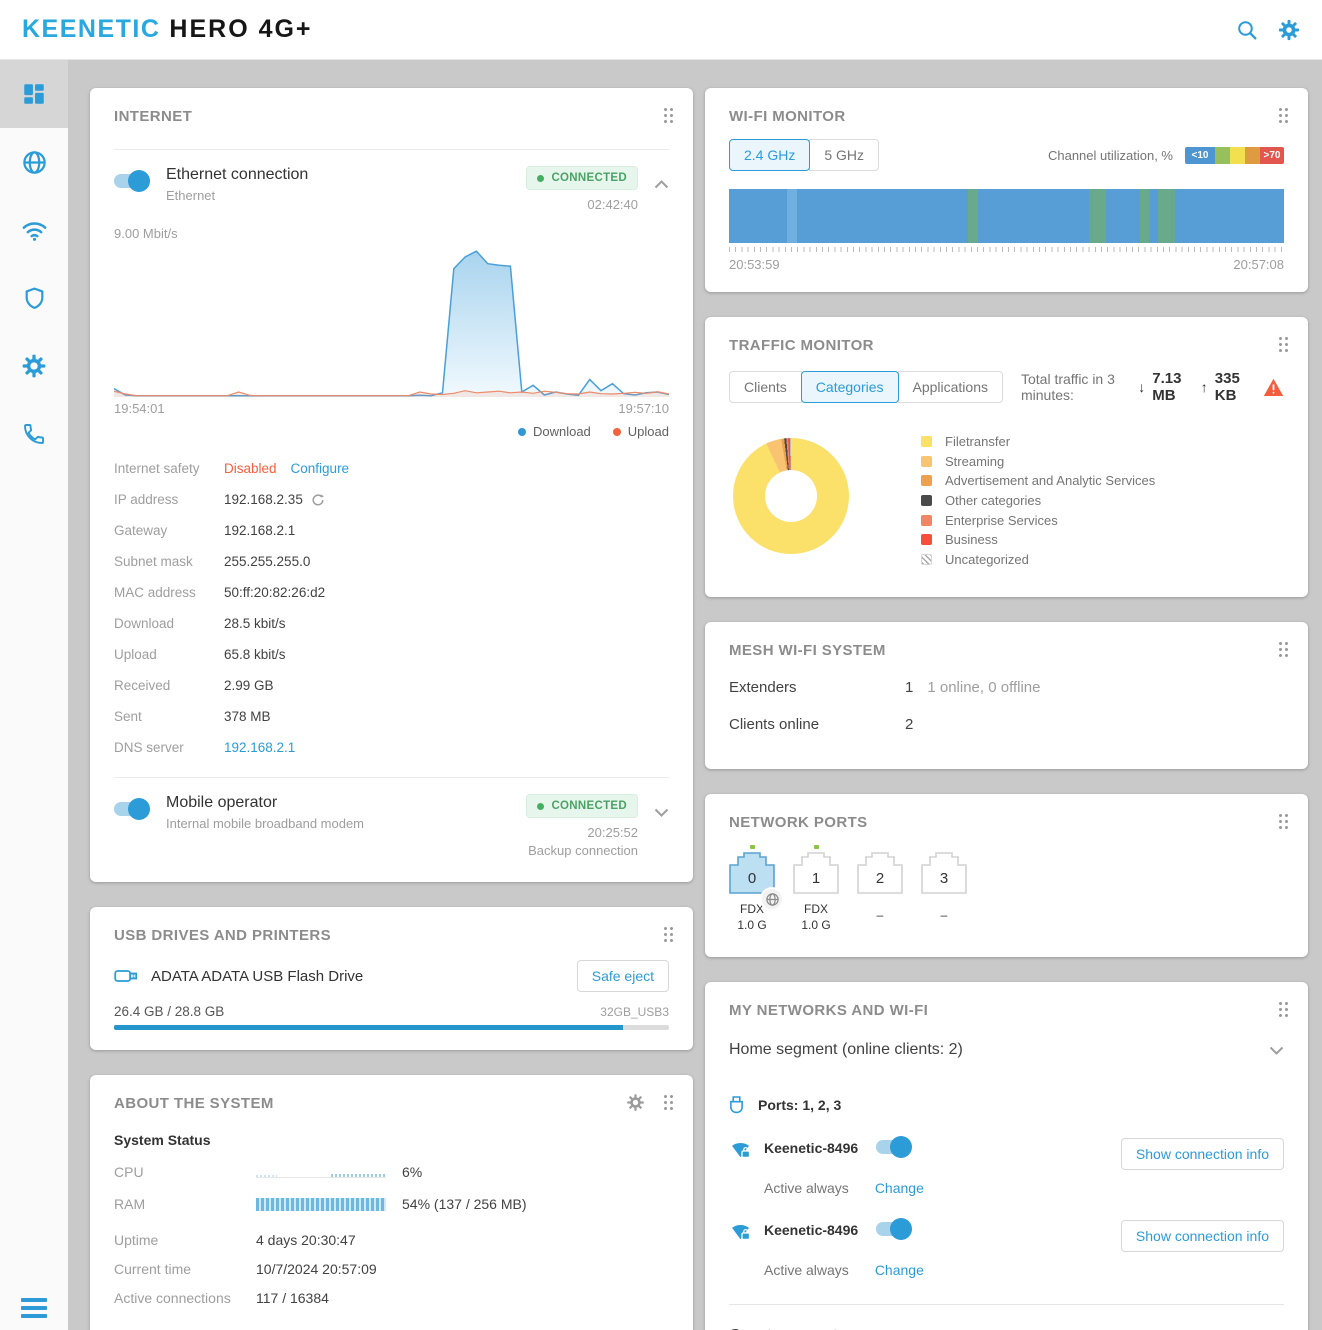 The height and width of the screenshot is (1330, 1322). Describe the element at coordinates (167, 29) in the screenshot. I see `logo: KEENETIC HERO 4G+` at that location.